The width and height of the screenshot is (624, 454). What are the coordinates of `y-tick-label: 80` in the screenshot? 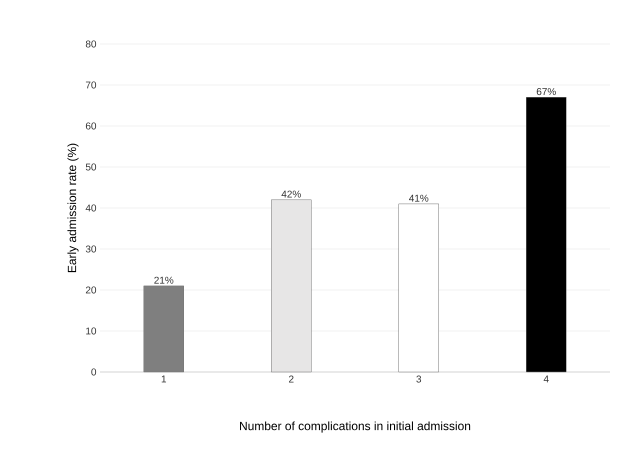 It's located at (91, 44).